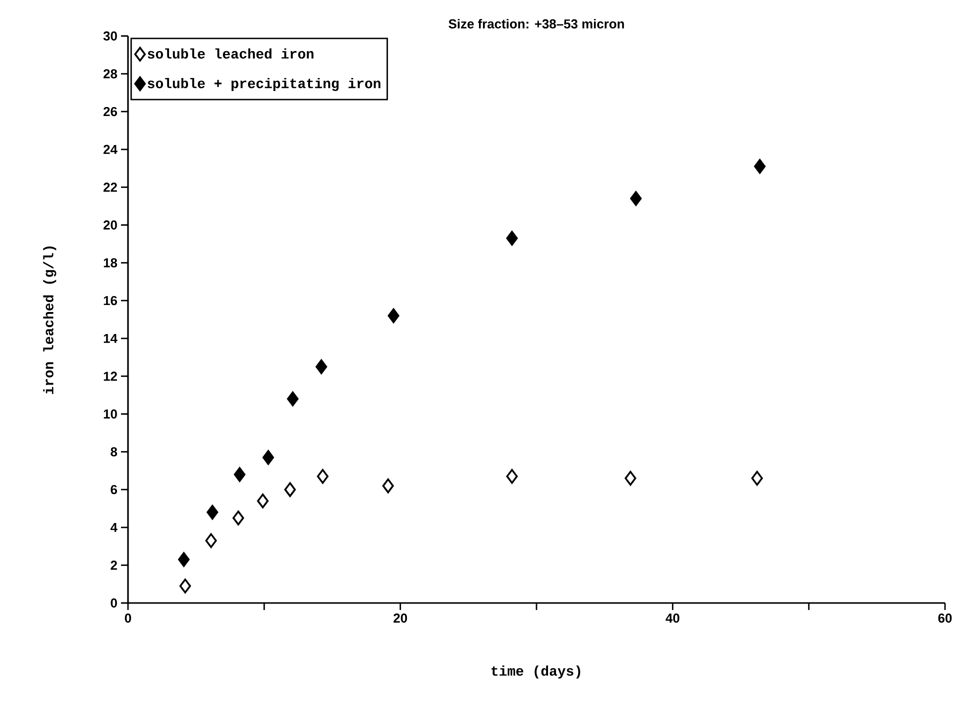 Image resolution: width=963 pixels, height=713 pixels. What do you see at coordinates (113, 603) in the screenshot?
I see `y-tick-label: 0` at bounding box center [113, 603].